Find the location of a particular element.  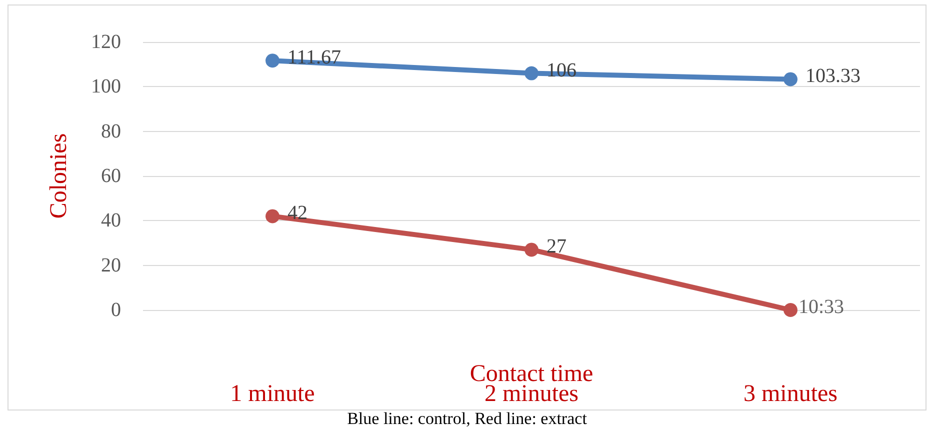

y-tick-label: 20 is located at coordinates (111, 265).